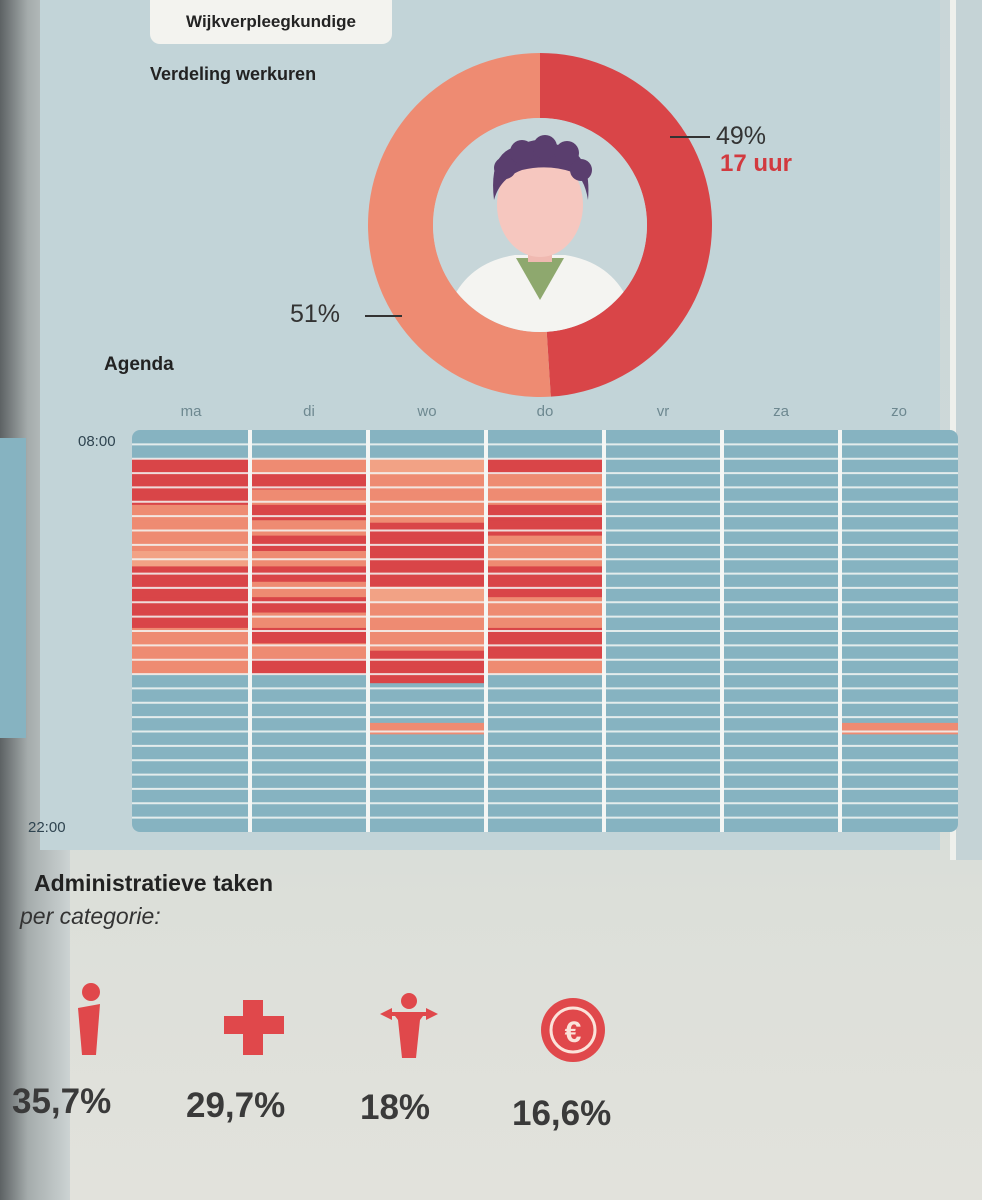  I want to click on day-label-za: za, so click(781, 411).